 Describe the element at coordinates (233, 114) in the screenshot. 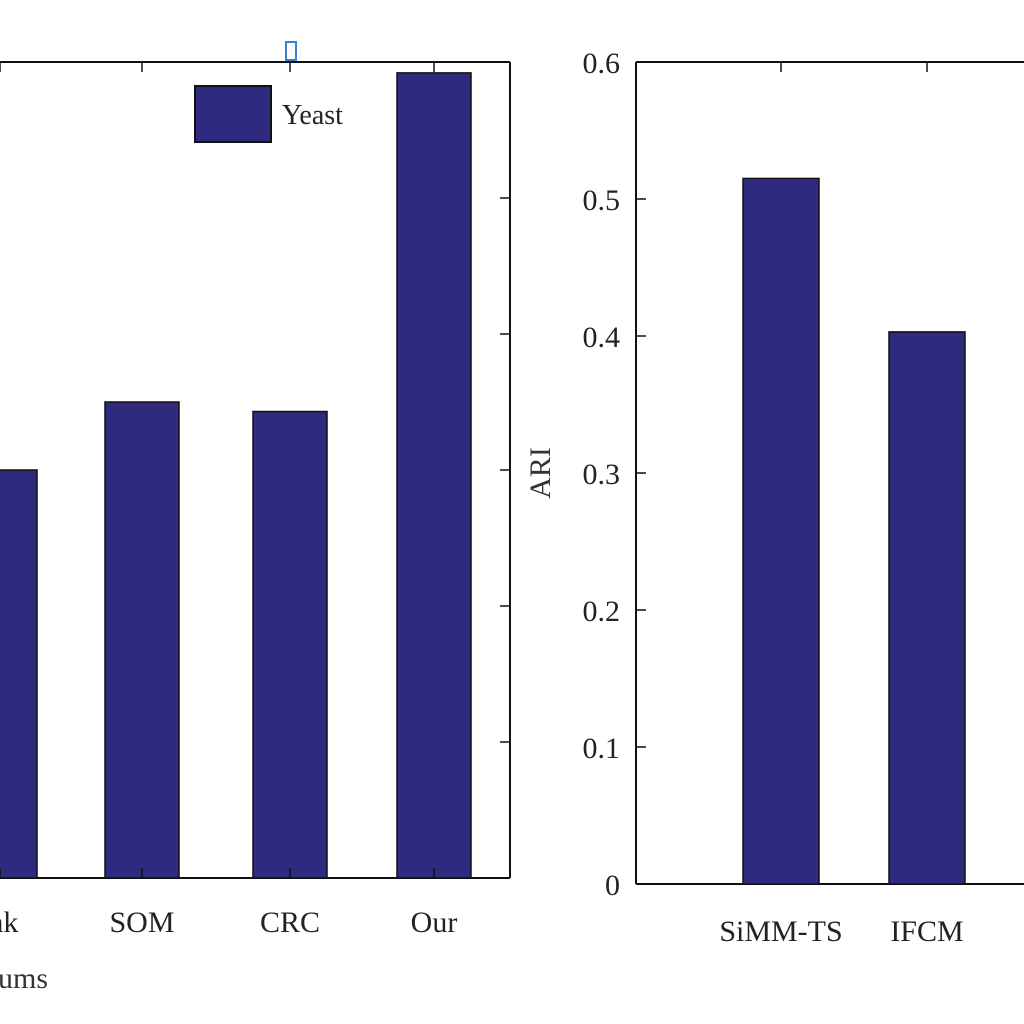

I see `legend-swatch-yeast` at that location.